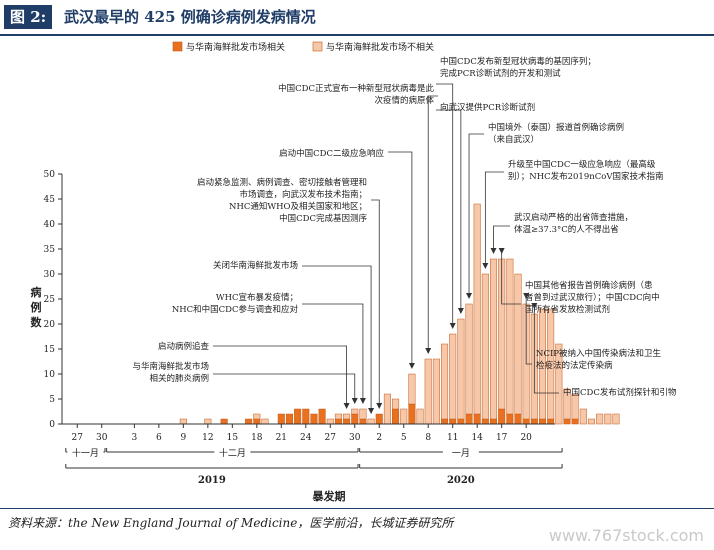 The height and width of the screenshot is (550, 714). I want to click on annotation-text: 中国CDC发布新型冠状病毒的基因序列；, so click(518, 61).